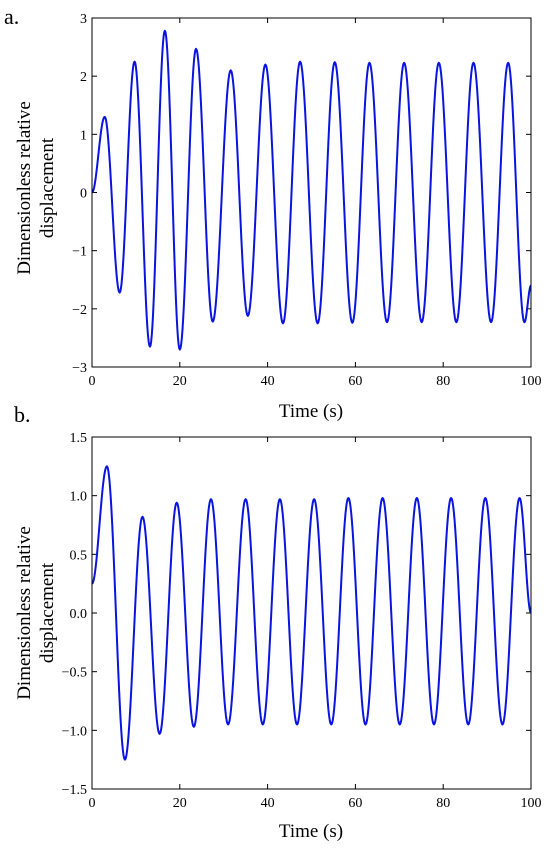 This screenshot has width=550, height=852. I want to click on y-axis-label-b-line1: Dimensionless relative, so click(24, 613).